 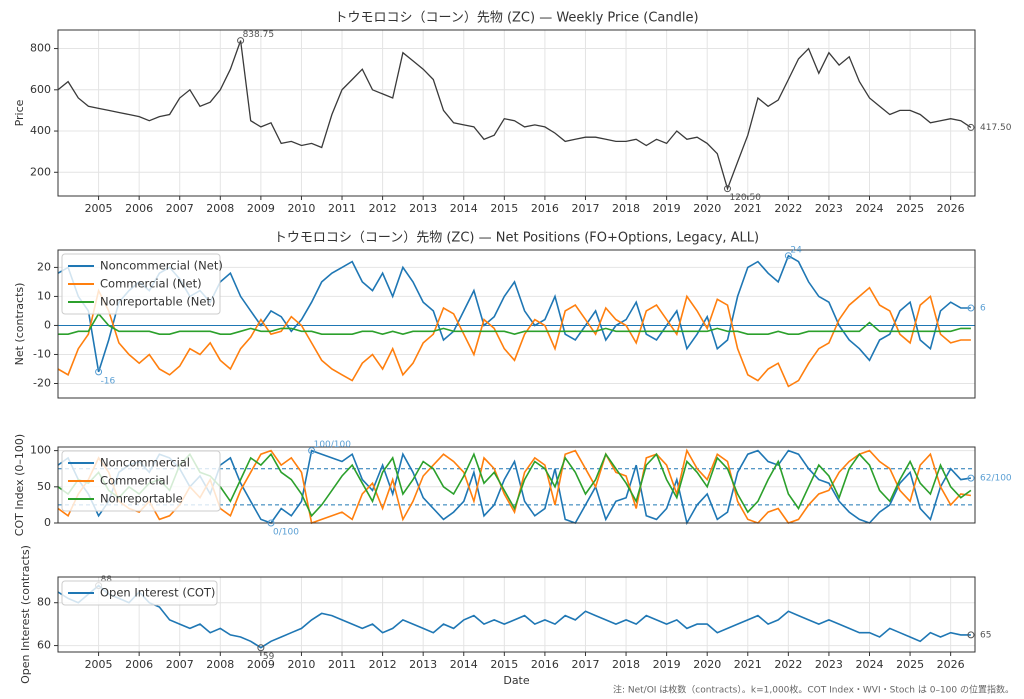 I want to click on y-axis-label: Open Interest (contracts), so click(x=25, y=614).